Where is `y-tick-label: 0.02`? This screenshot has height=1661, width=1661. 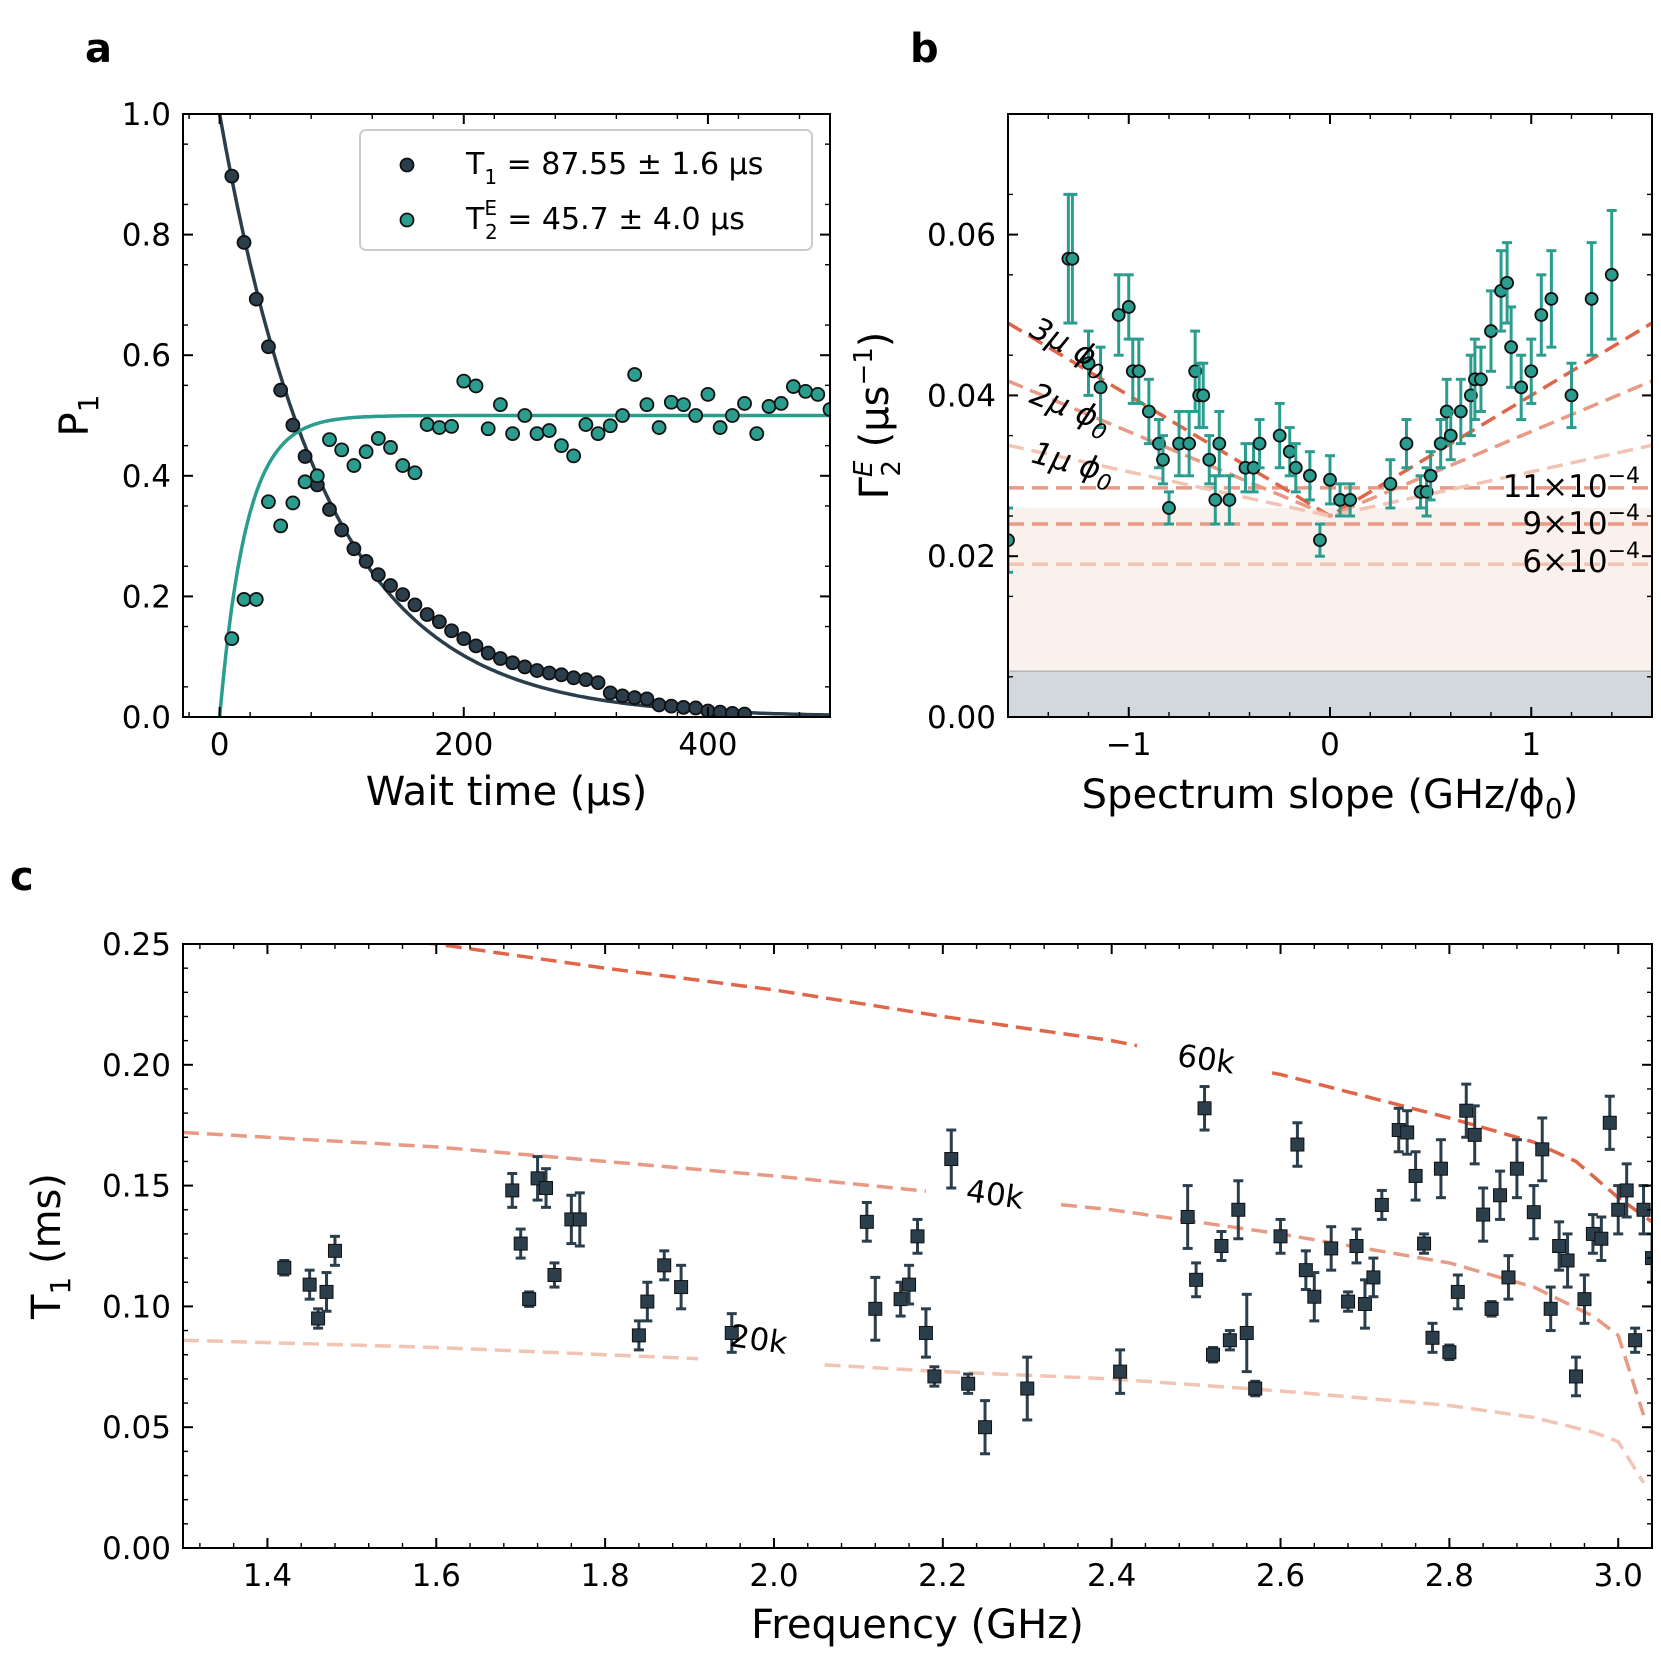 y-tick-label: 0.02 is located at coordinates (961, 557).